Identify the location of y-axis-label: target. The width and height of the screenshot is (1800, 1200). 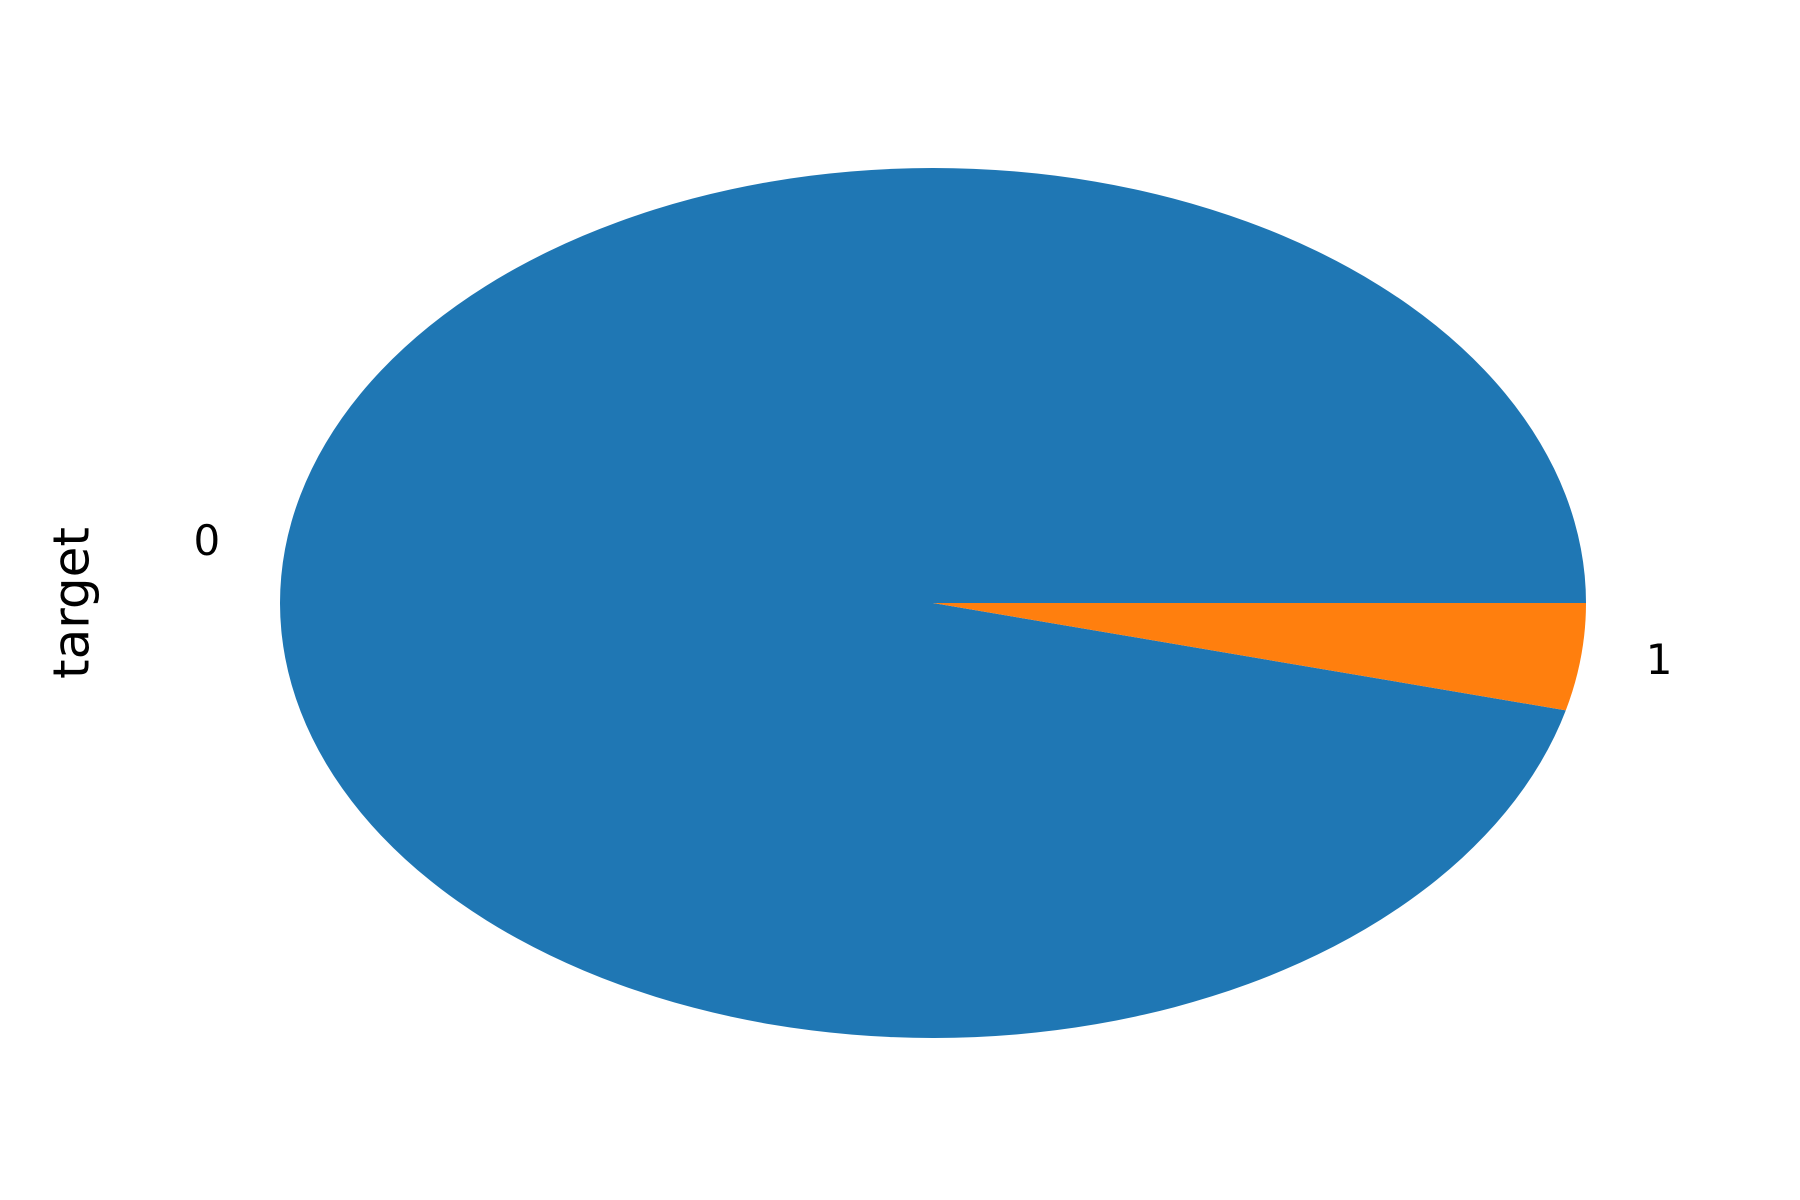
(72, 603).